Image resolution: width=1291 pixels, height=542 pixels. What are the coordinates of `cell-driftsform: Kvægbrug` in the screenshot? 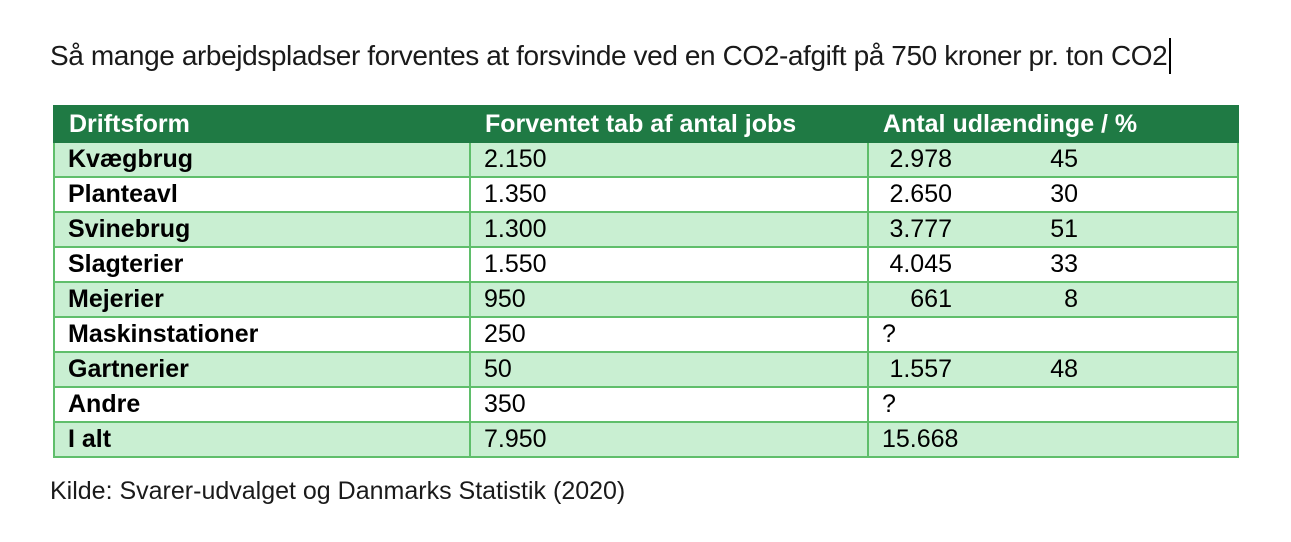 It's located at (262, 159).